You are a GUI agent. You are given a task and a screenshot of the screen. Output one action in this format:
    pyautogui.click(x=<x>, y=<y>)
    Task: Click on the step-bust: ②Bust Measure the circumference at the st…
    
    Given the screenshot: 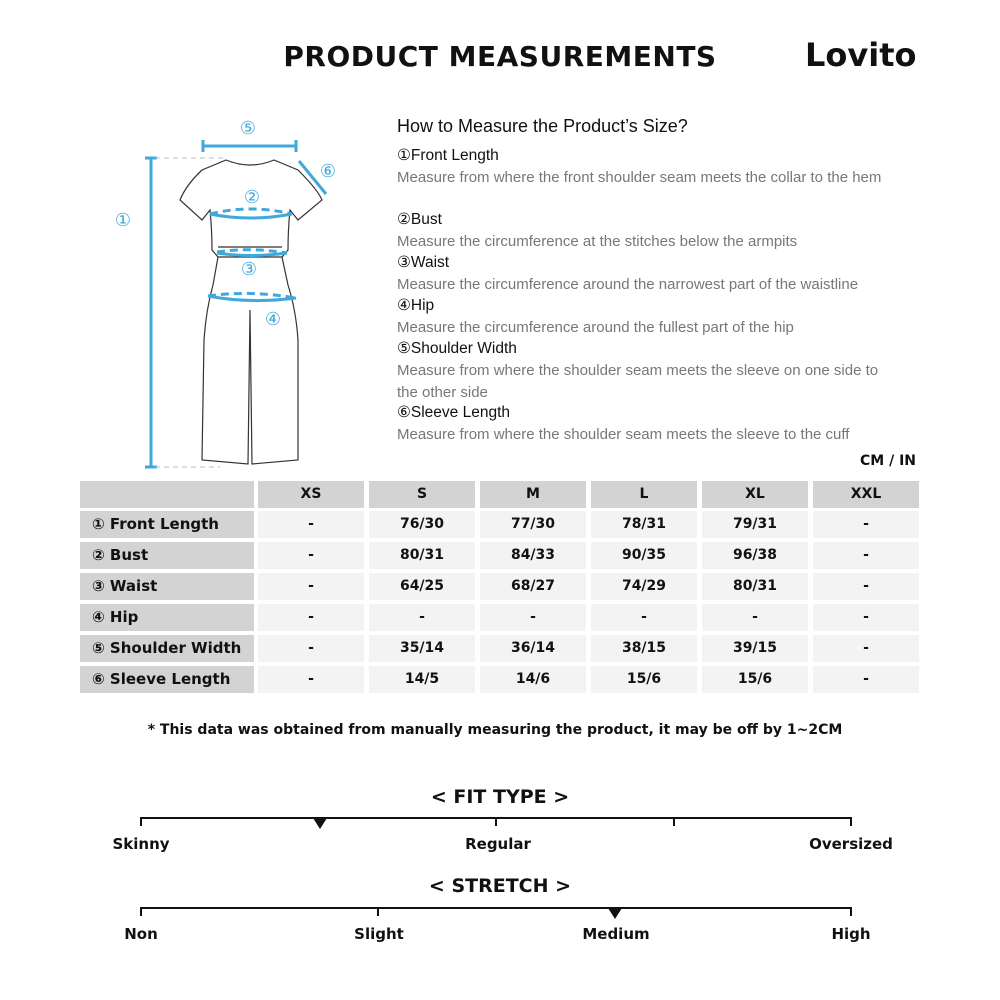 What is the action you would take?
    pyautogui.click(x=597, y=230)
    